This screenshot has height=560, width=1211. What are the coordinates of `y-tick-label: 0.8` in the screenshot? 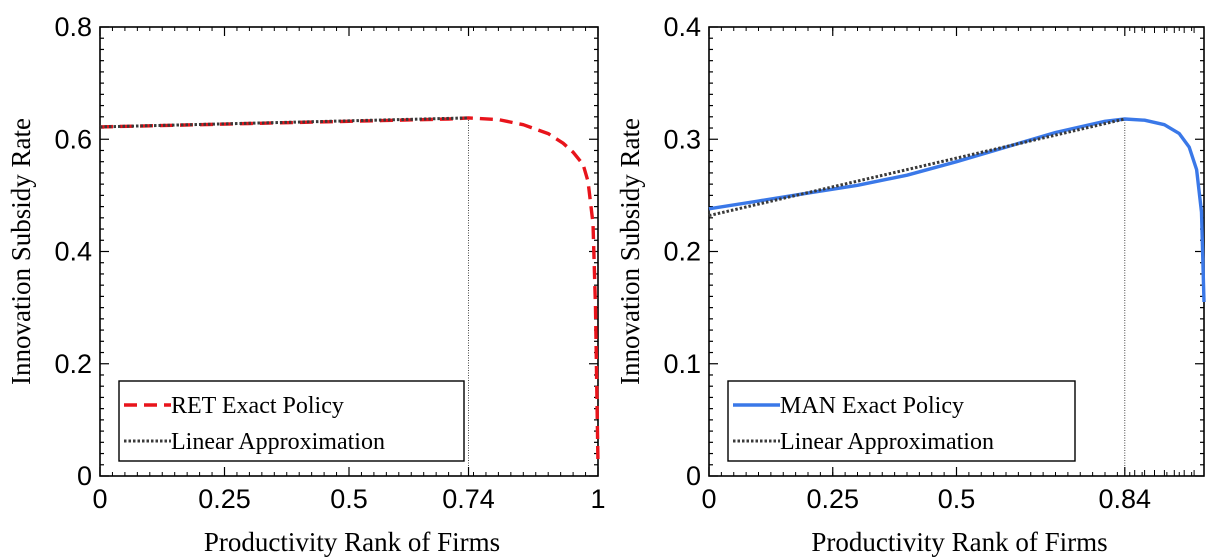 It's located at (73, 27).